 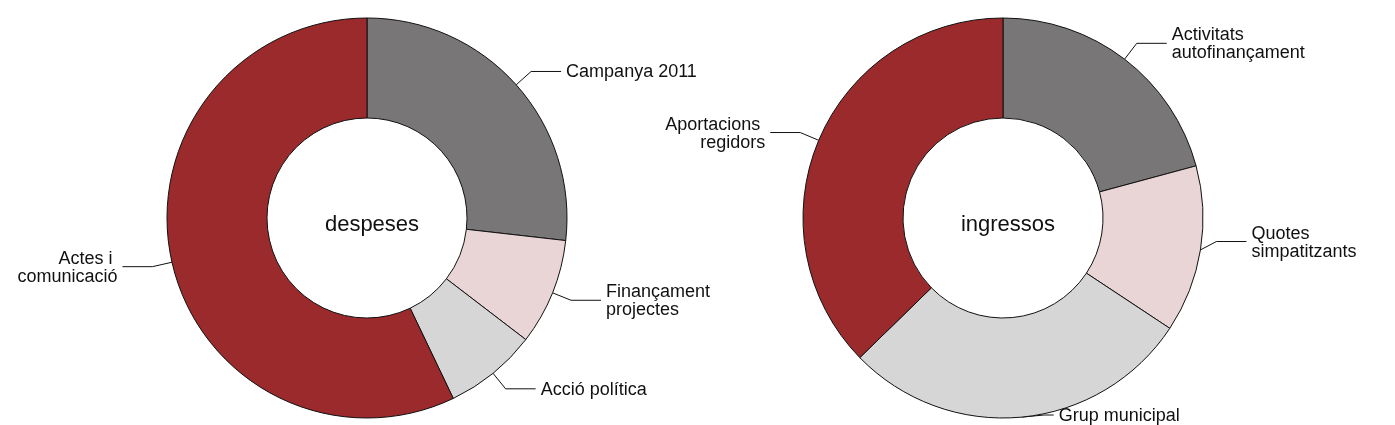 I want to click on slice-label: Quotes simpatitzants, so click(x=1304, y=241).